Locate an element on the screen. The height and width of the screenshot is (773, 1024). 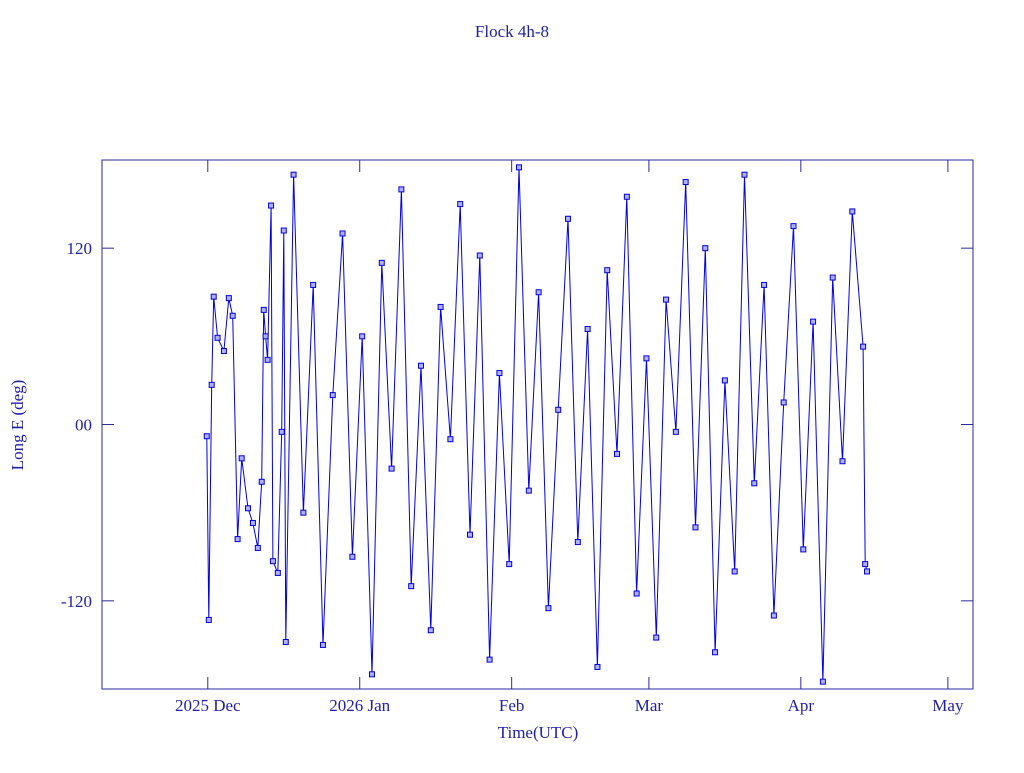
chart-title: Flock 4h-8 is located at coordinates (512, 31).